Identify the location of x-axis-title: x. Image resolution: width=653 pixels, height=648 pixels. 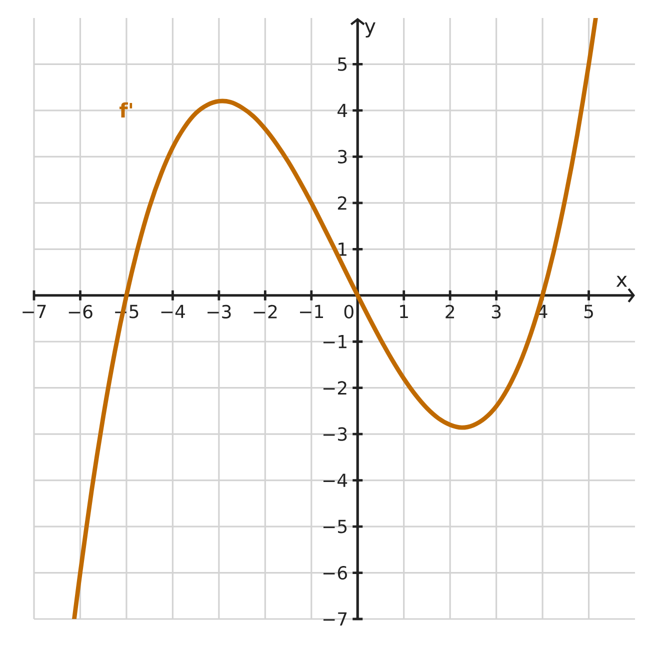
(621, 281).